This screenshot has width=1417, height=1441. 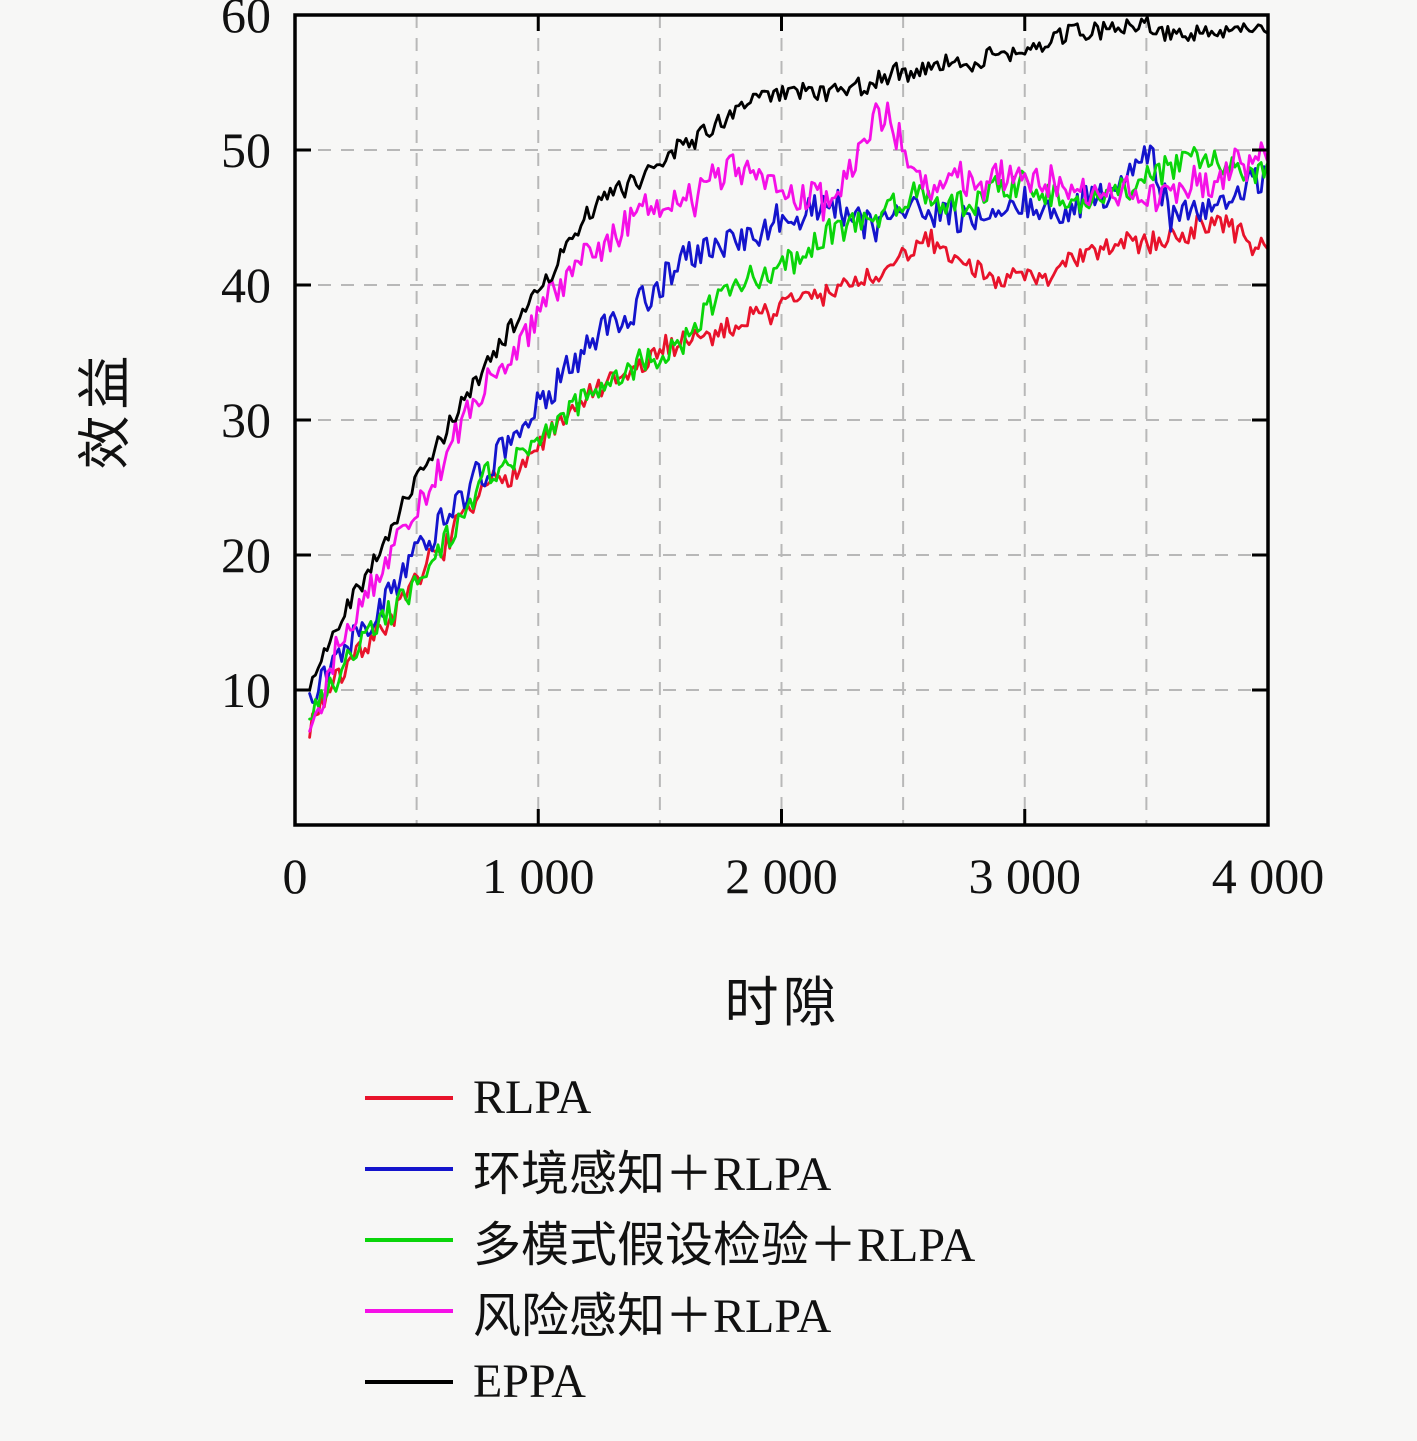 I want to click on y-axis-label: 效益, so click(x=105, y=409).